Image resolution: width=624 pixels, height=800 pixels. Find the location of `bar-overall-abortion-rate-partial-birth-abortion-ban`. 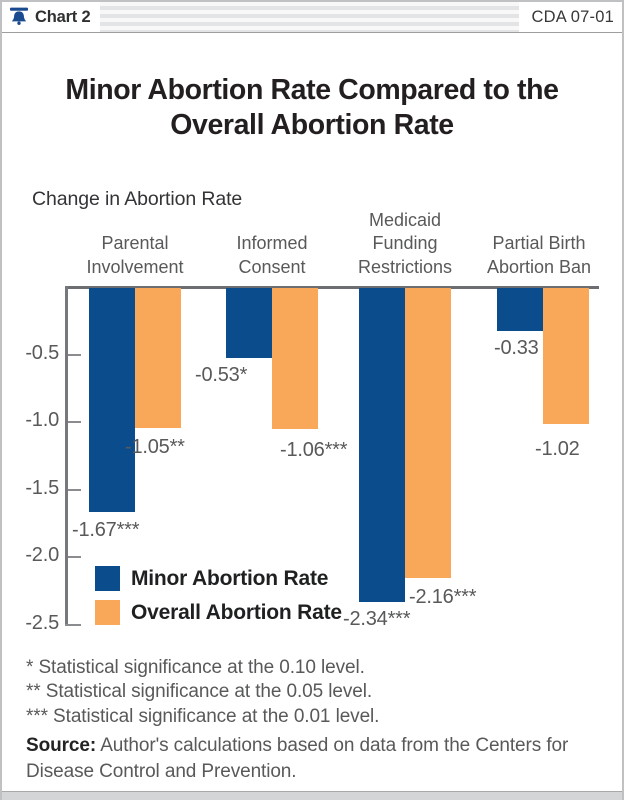

bar-overall-abortion-rate-partial-birth-abortion-ban is located at coordinates (566, 356).